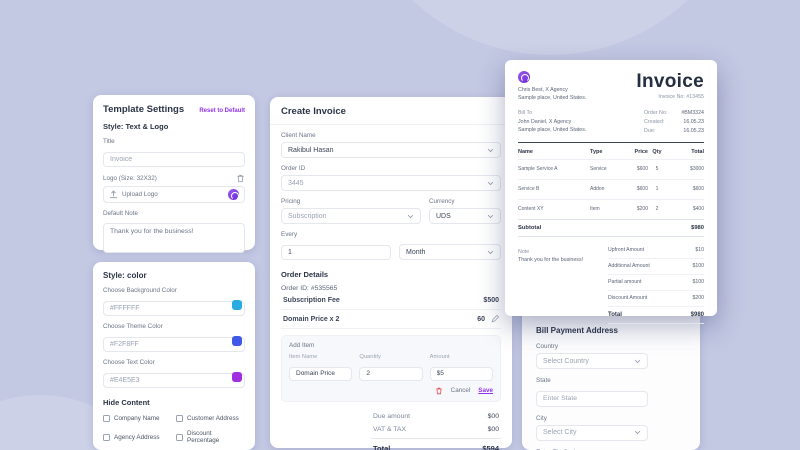 The image size is (800, 450). Describe the element at coordinates (174, 194) in the screenshot. I see `upload-logo-button: Upload Logo` at that location.